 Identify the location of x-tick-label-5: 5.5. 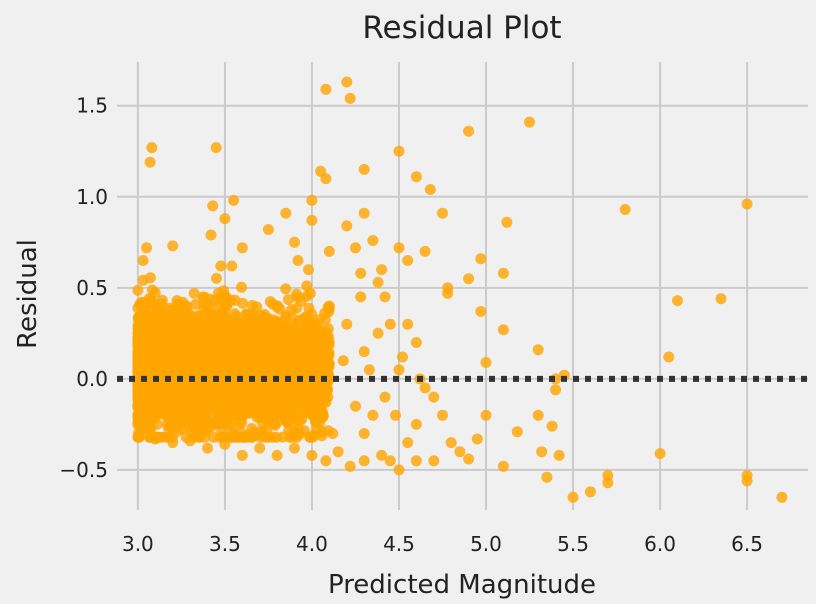
(573, 544).